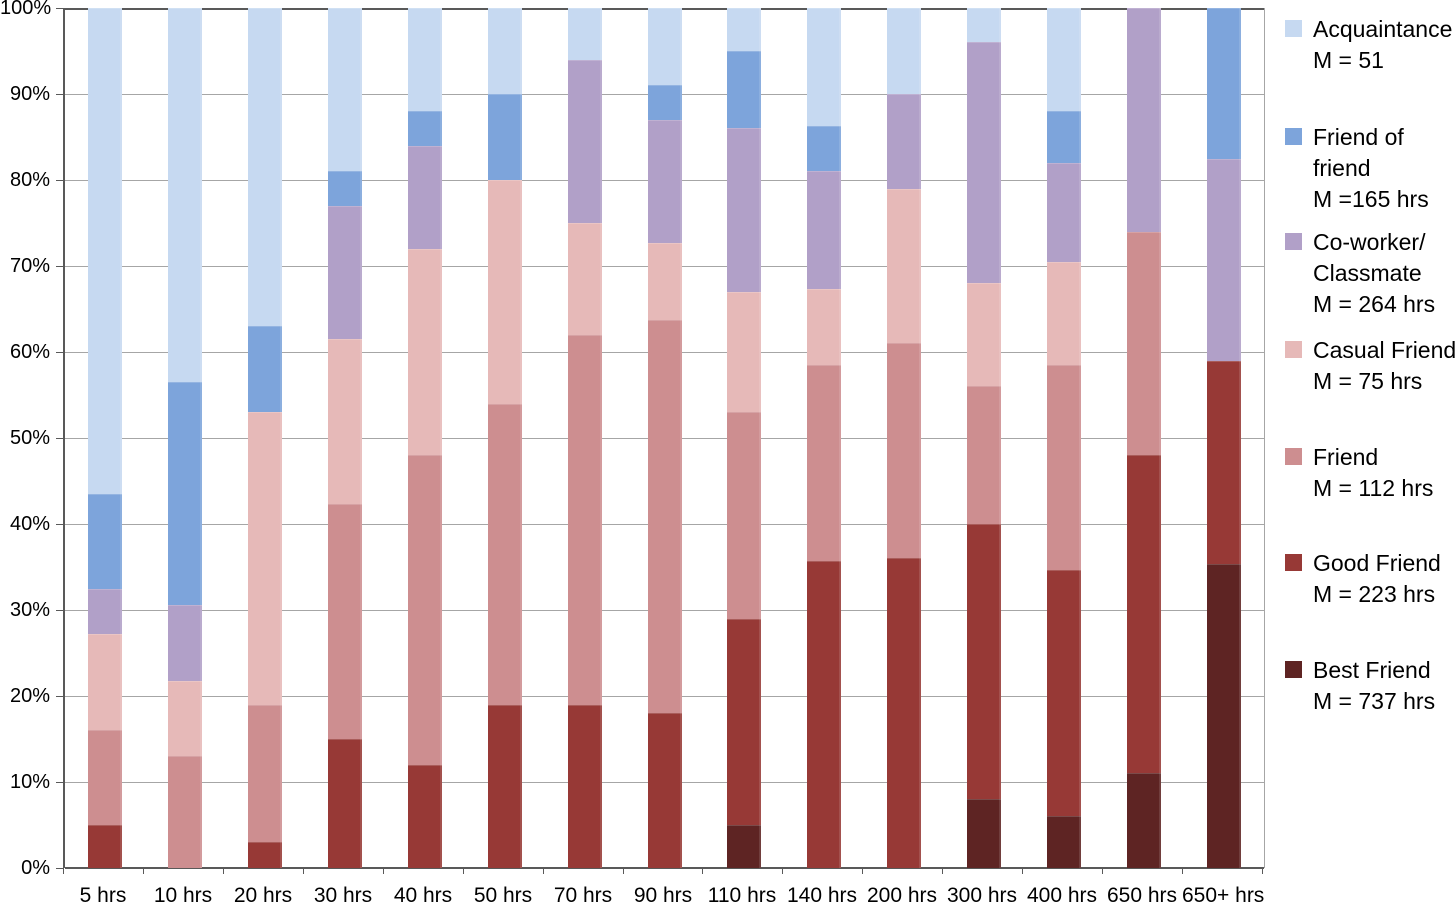  I want to click on bar-650plus-hrs, so click(1224, 438).